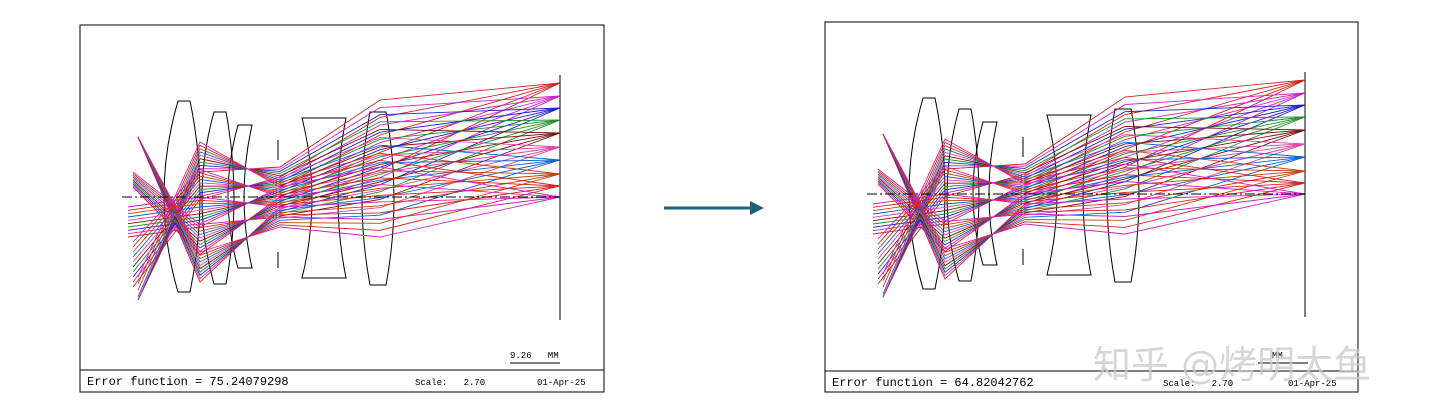  Describe the element at coordinates (534, 356) in the screenshot. I see `scale-bar-label: 9.26 MM` at that location.